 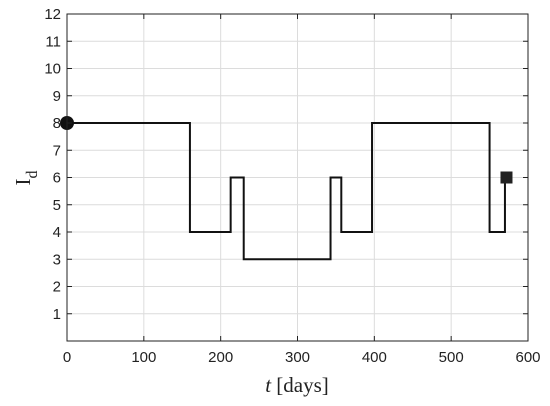 I want to click on x-tick-label: 0, so click(x=67, y=357).